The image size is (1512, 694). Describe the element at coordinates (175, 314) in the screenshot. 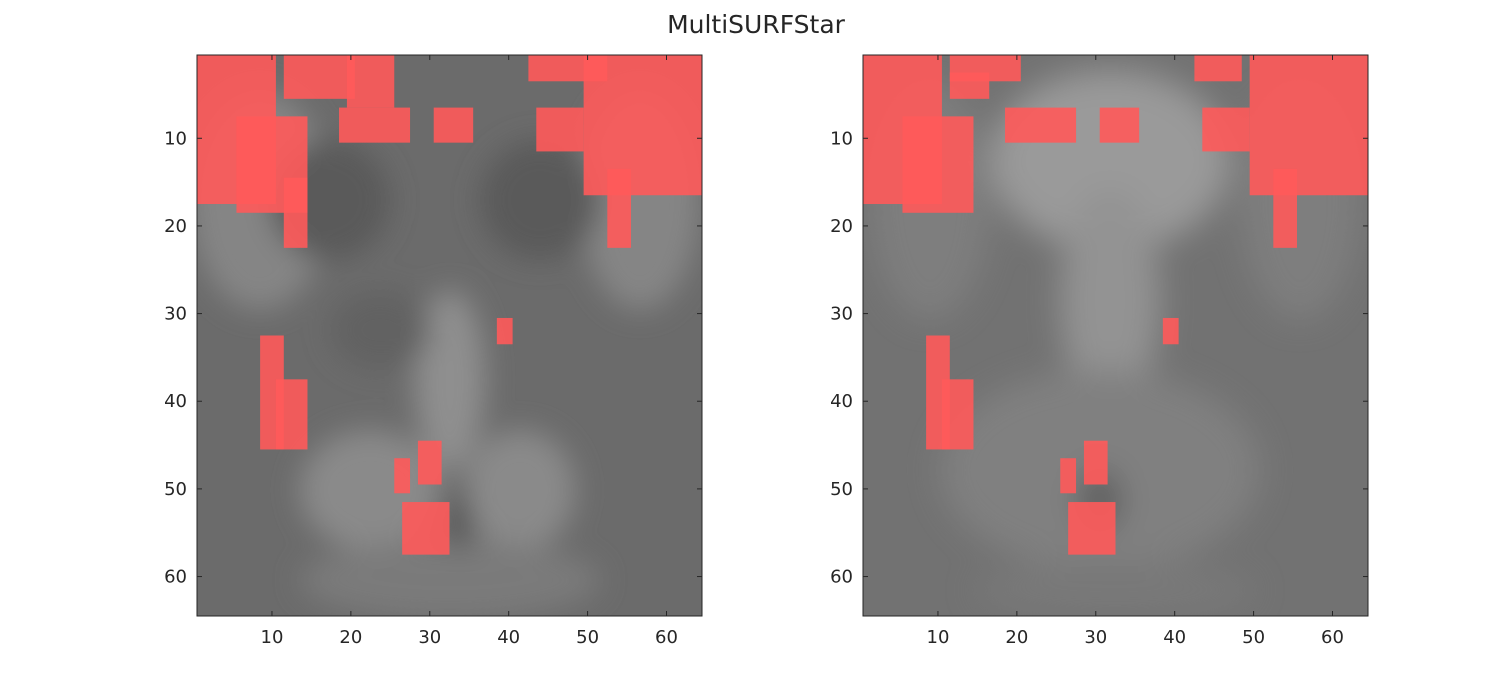

I see `ytick-label-left-30: 30` at that location.